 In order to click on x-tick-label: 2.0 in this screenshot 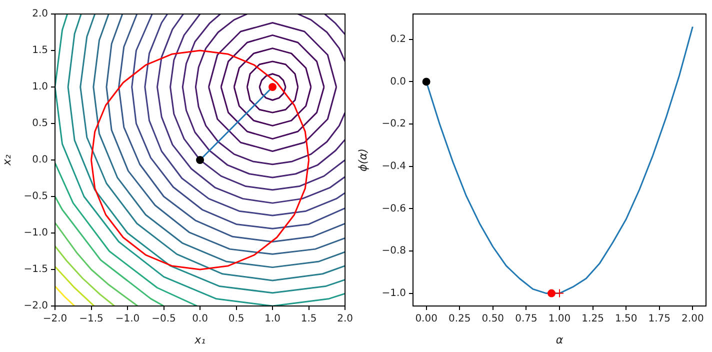, I will do `click(345, 319)`.